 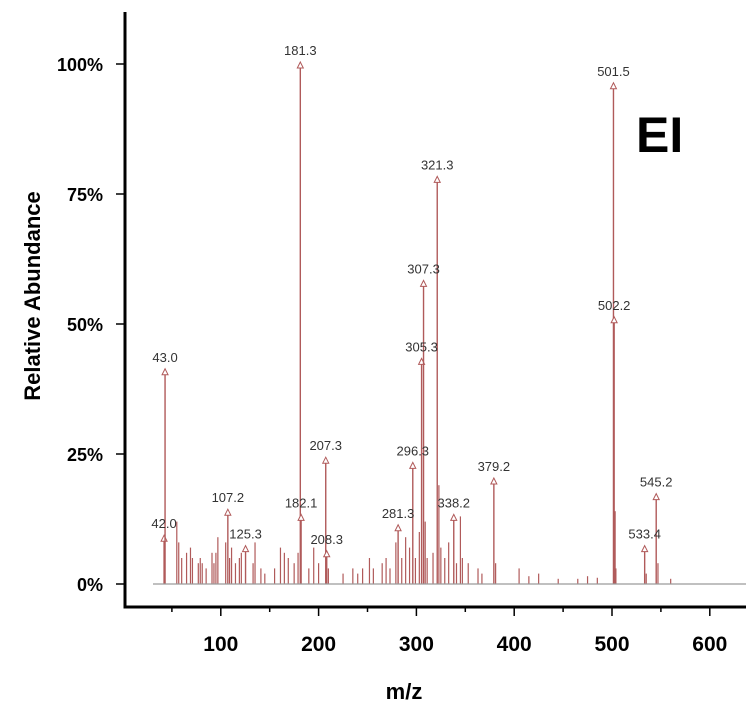 What do you see at coordinates (709, 644) in the screenshot?
I see `x-tick-label-5: 600` at bounding box center [709, 644].